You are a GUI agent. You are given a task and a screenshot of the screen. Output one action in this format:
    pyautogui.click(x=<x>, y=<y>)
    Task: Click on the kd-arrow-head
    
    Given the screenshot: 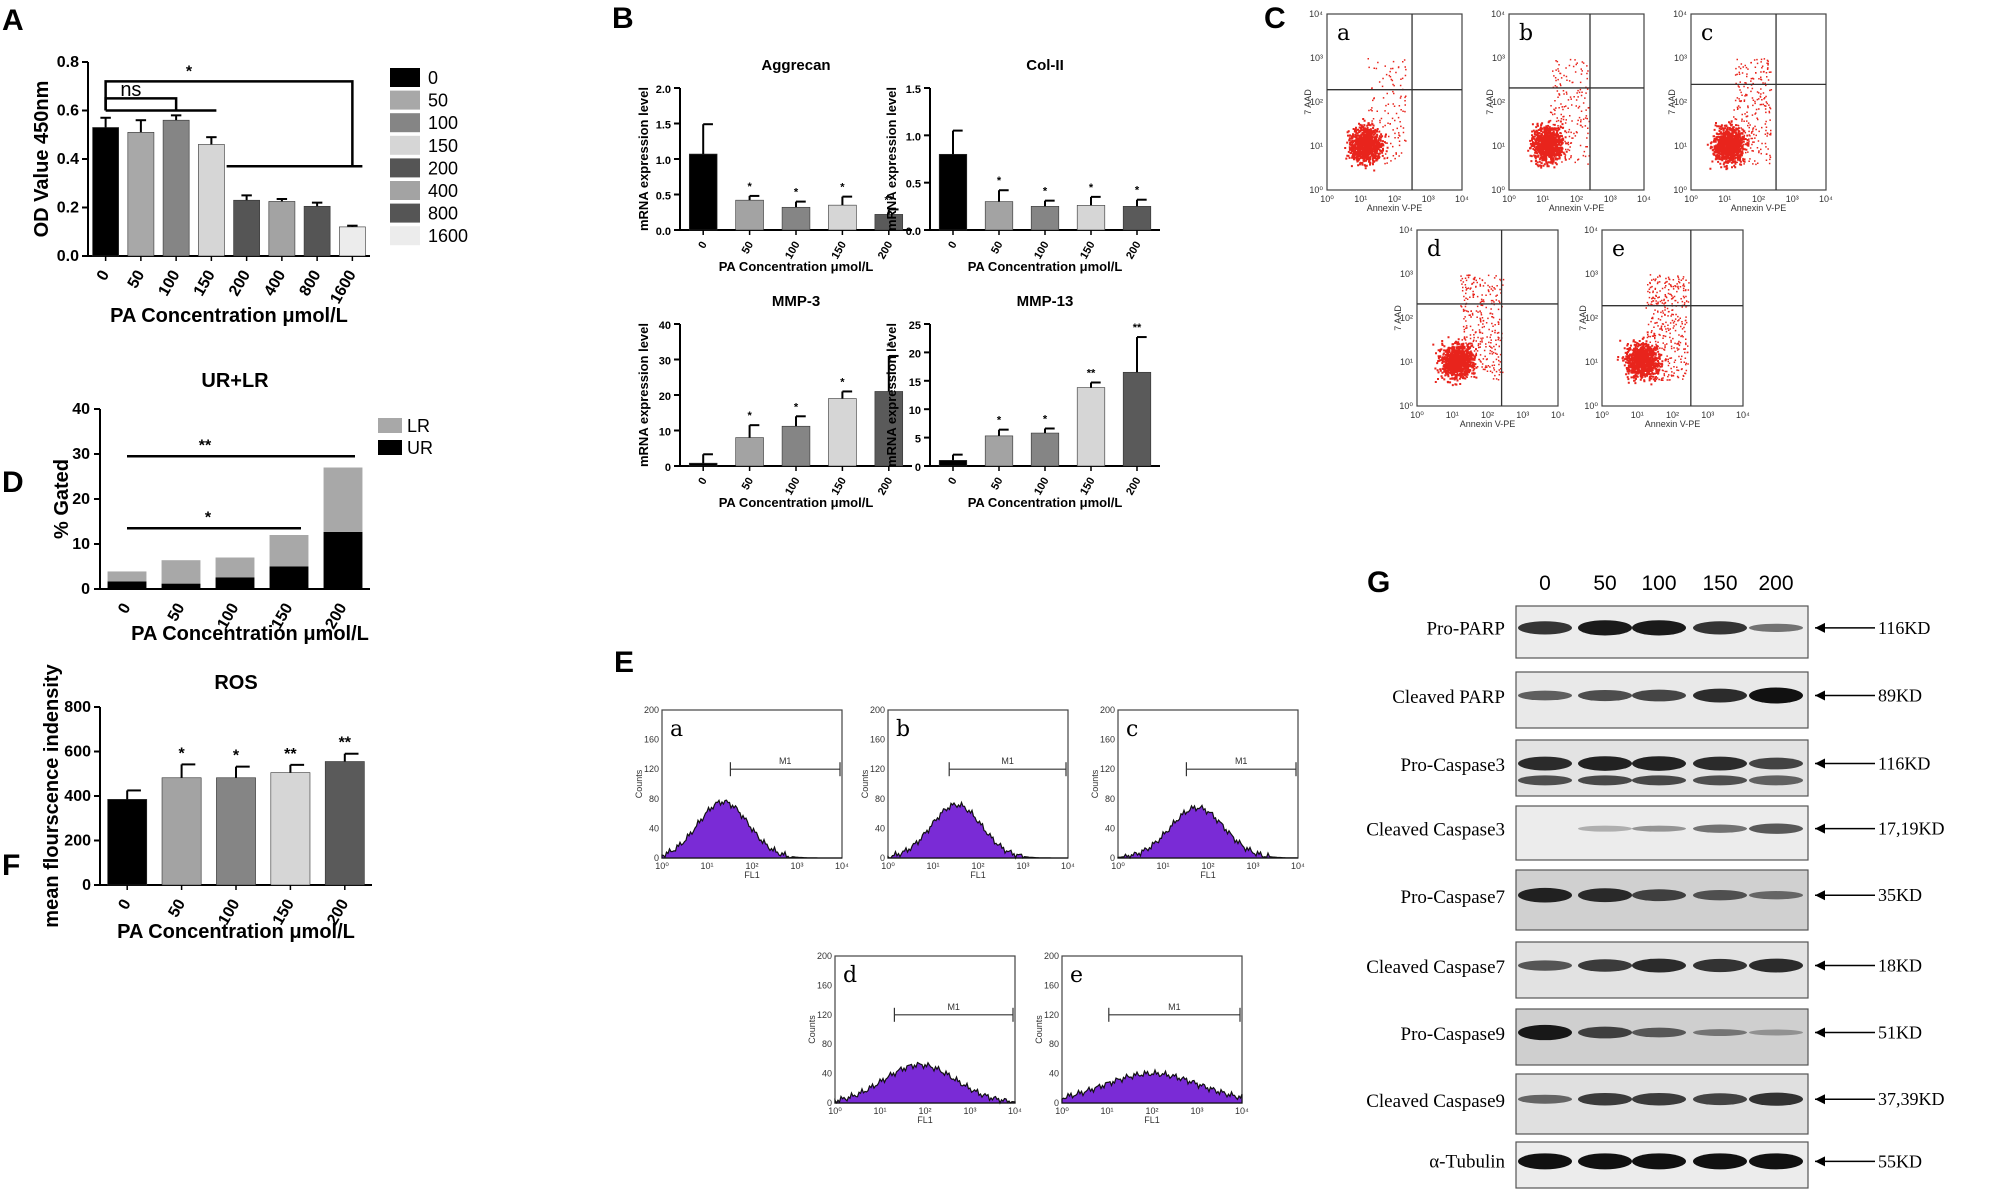 What is the action you would take?
    pyautogui.click(x=1820, y=763)
    